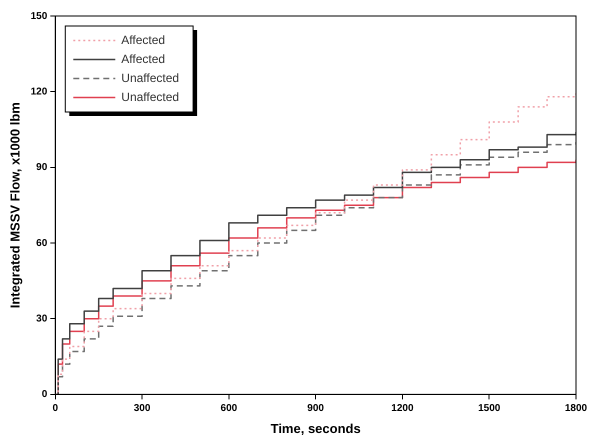 The width and height of the screenshot is (592, 445). What do you see at coordinates (42, 243) in the screenshot?
I see `y-tick-label: 60` at bounding box center [42, 243].